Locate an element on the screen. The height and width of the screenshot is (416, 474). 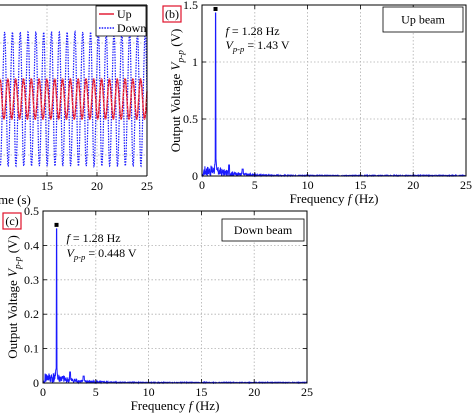
legend-box-label: Up beam is located at coordinates (423, 20).